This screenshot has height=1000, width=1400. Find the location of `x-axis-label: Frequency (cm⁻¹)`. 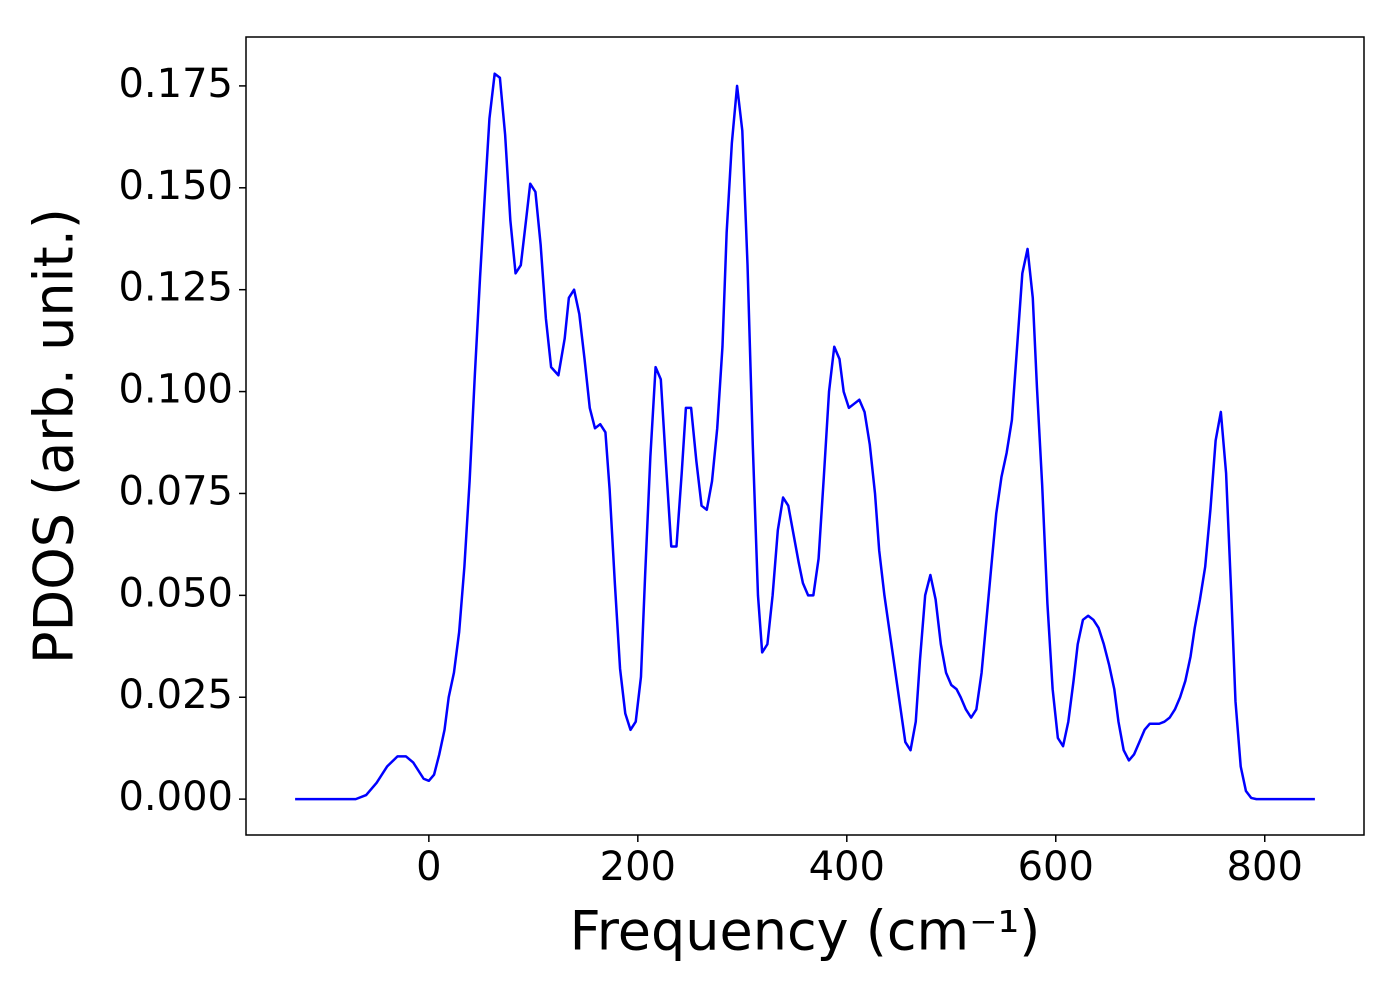

x-axis-label: Frequency (cm⁻¹) is located at coordinates (805, 931).